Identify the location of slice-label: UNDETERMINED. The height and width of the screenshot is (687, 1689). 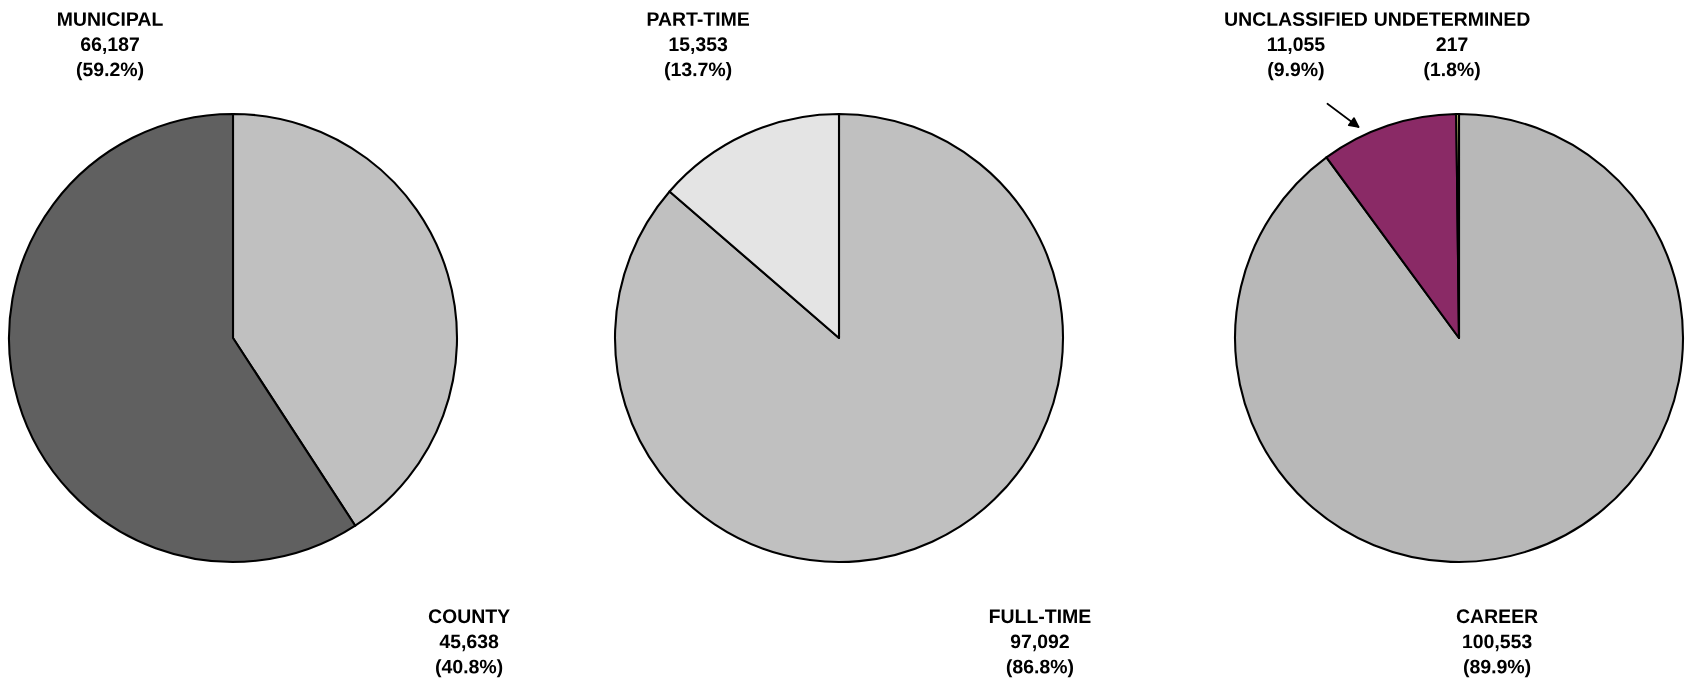
(1452, 19).